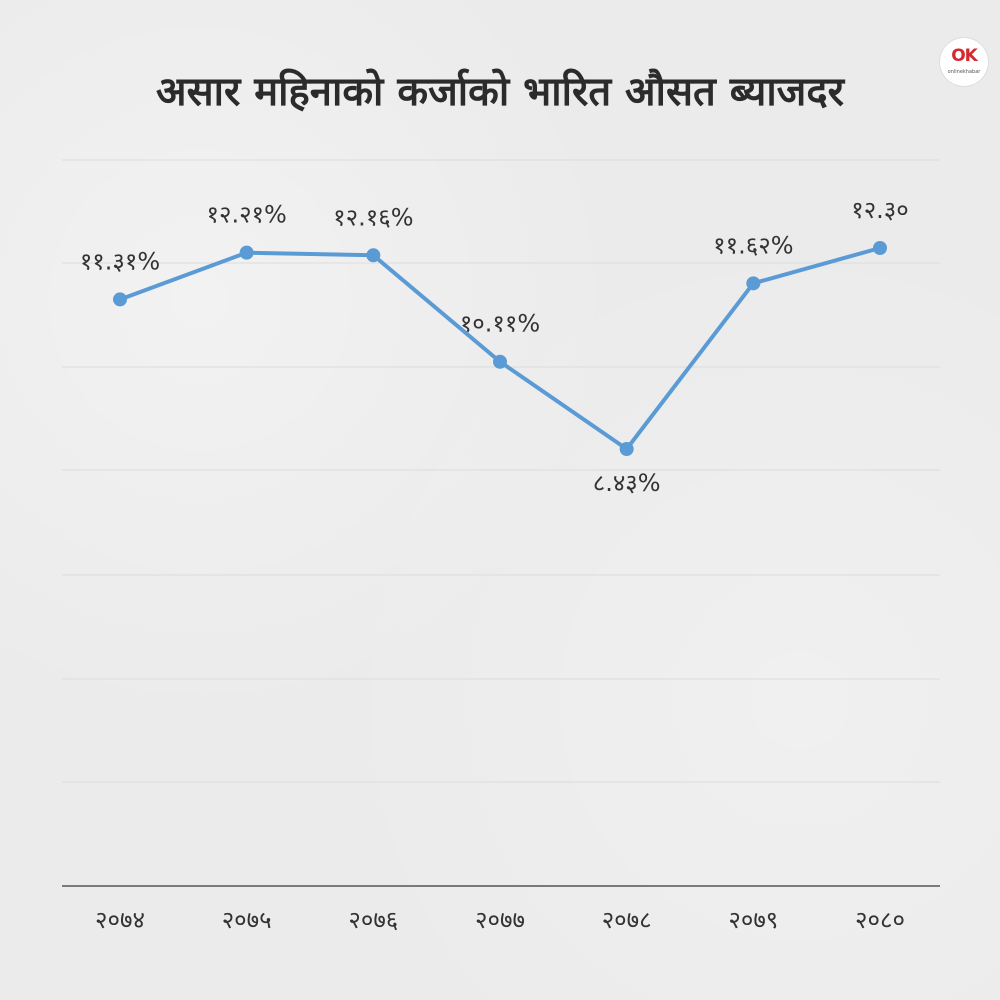 This screenshot has height=1000, width=1000. I want to click on x-tick-label: २०७४, so click(120, 920).